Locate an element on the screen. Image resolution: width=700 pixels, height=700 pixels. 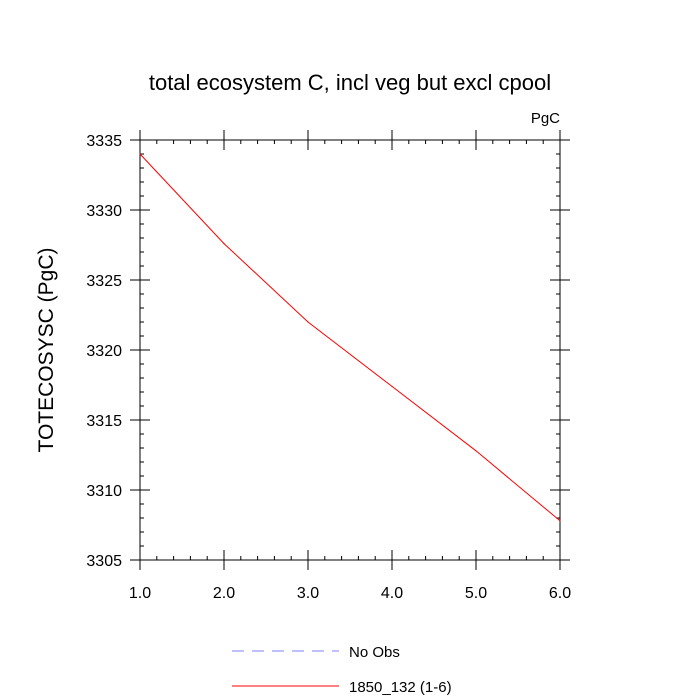
legend-label: 1850_132 (1-6) is located at coordinates (400, 687).